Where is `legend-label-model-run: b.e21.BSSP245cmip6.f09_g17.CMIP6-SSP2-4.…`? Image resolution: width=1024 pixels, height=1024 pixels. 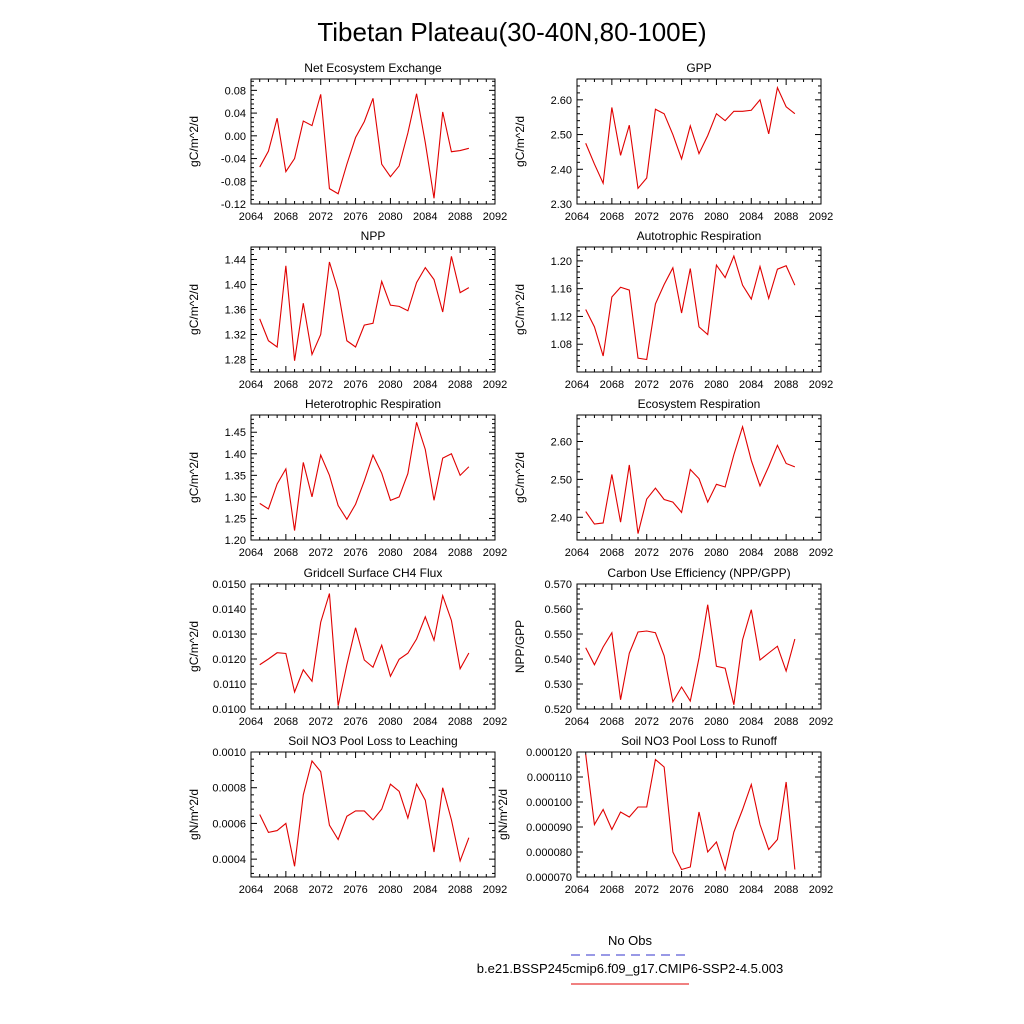
legend-label-model-run: b.e21.BSSP245cmip6.f09_g17.CMIP6-SSP2-4.… is located at coordinates (630, 968).